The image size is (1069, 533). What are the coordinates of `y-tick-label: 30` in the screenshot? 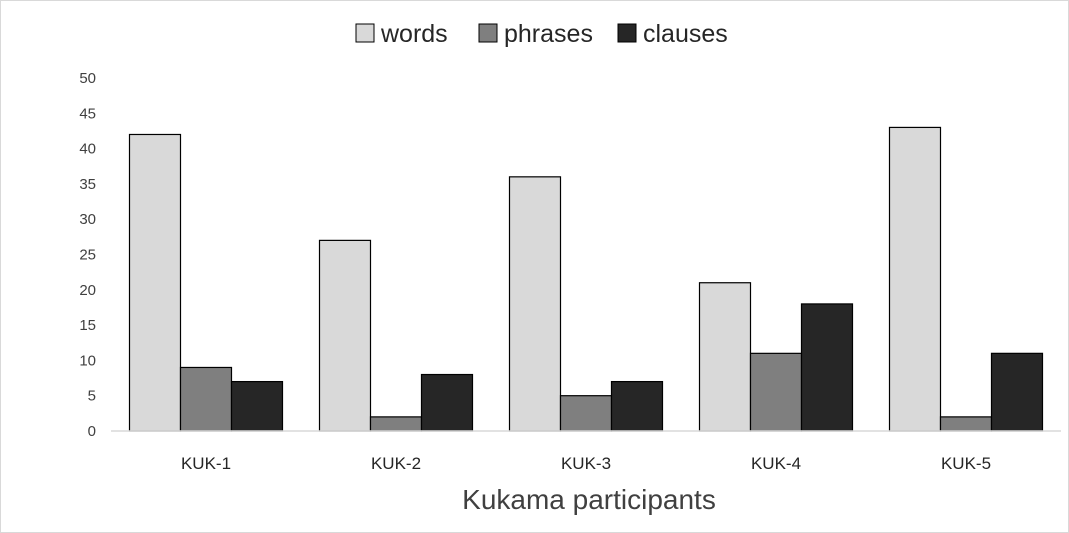 It's located at (87, 219).